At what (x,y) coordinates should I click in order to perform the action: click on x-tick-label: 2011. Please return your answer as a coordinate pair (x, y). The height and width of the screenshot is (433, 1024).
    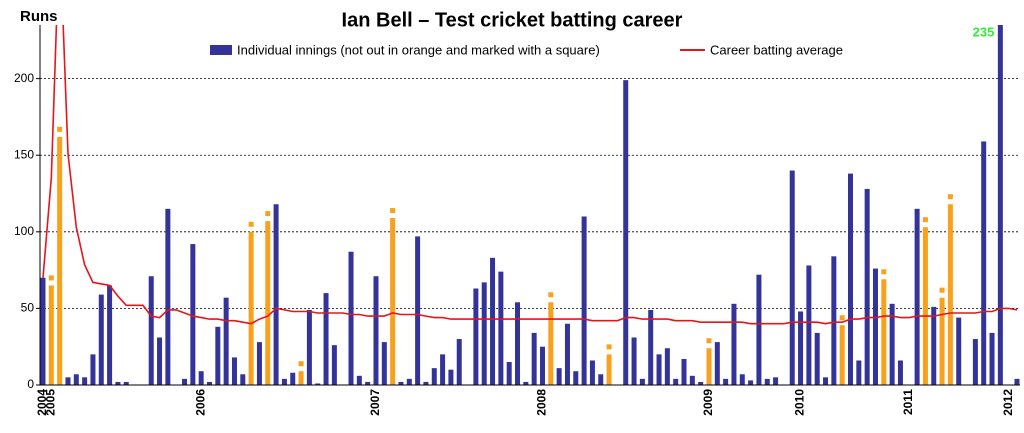
    Looking at the image, I should click on (908, 402).